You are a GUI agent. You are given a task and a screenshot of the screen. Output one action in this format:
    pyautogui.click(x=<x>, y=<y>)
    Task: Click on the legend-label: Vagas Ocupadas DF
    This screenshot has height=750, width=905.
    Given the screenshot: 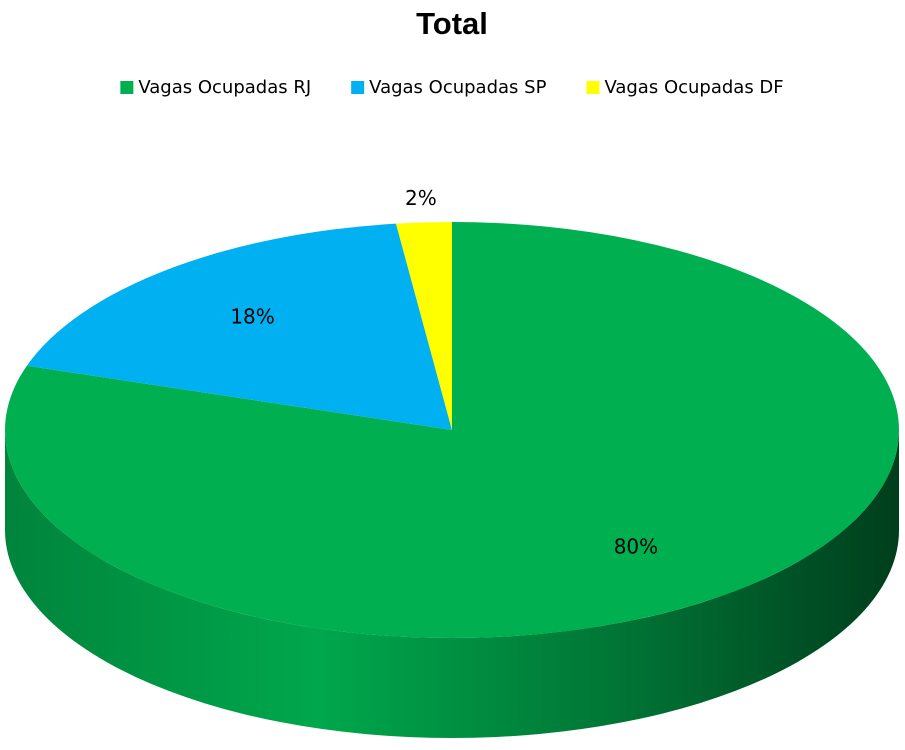 What is the action you would take?
    pyautogui.click(x=693, y=87)
    